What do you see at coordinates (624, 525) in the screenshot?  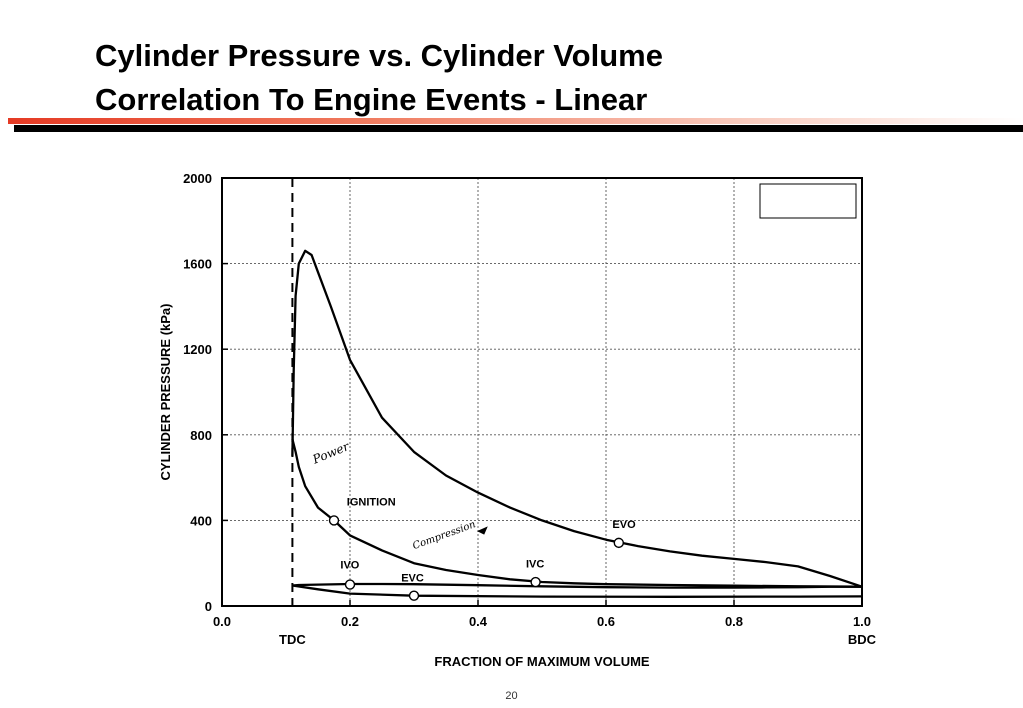 I see `evo-label: EVO` at bounding box center [624, 525].